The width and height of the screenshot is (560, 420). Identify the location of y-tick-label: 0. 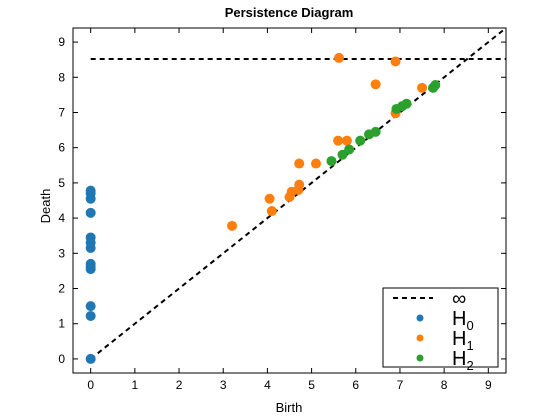
(61, 359).